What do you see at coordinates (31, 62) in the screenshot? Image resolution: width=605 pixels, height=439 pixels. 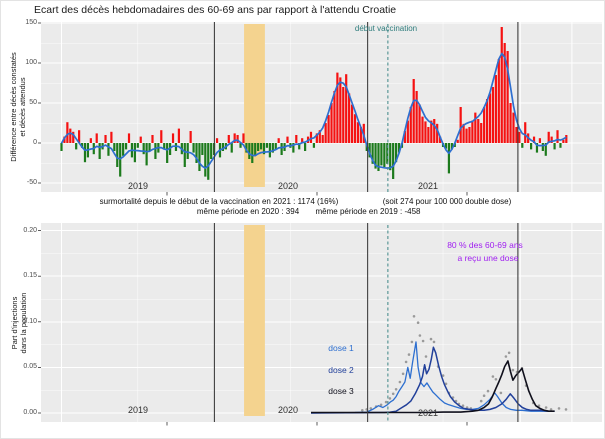 I see `top-ytick-100: 100` at bounding box center [31, 62].